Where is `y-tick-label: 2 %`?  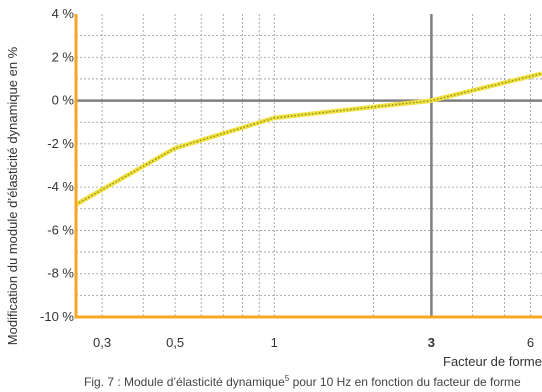
y-tick-label: 2 % is located at coordinates (63, 56).